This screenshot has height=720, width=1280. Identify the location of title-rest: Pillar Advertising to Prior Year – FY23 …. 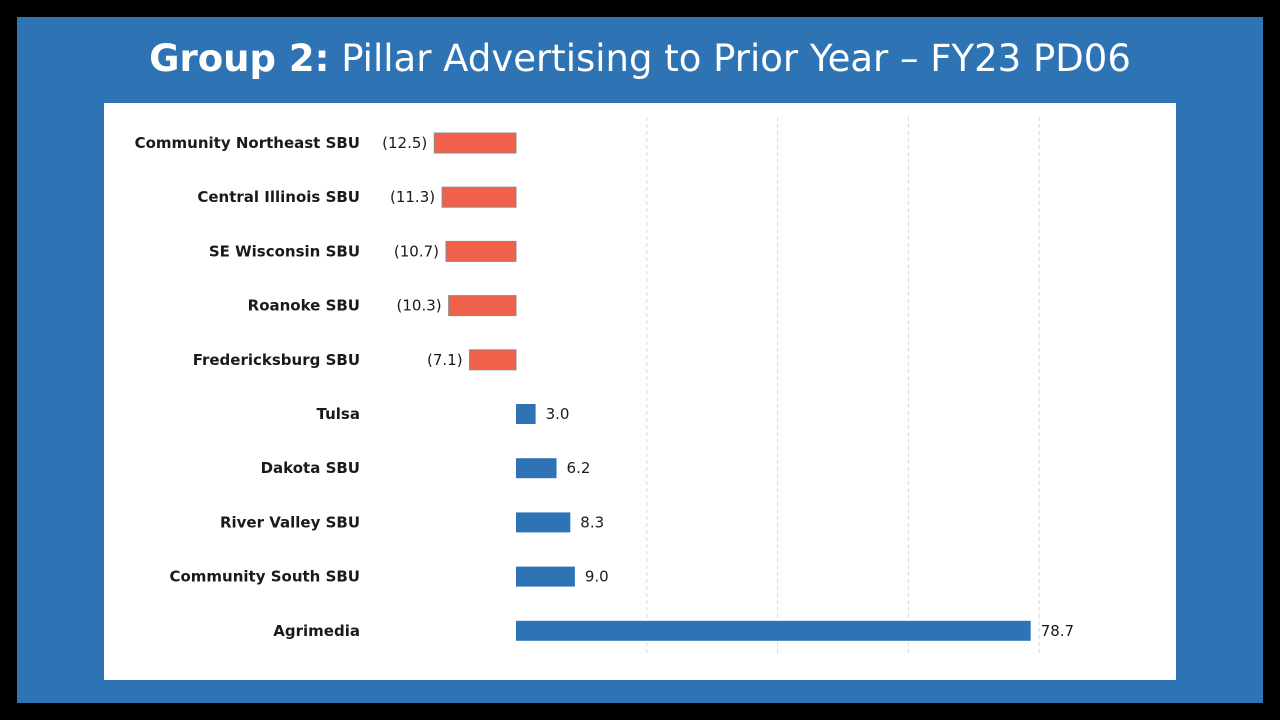
(736, 58).